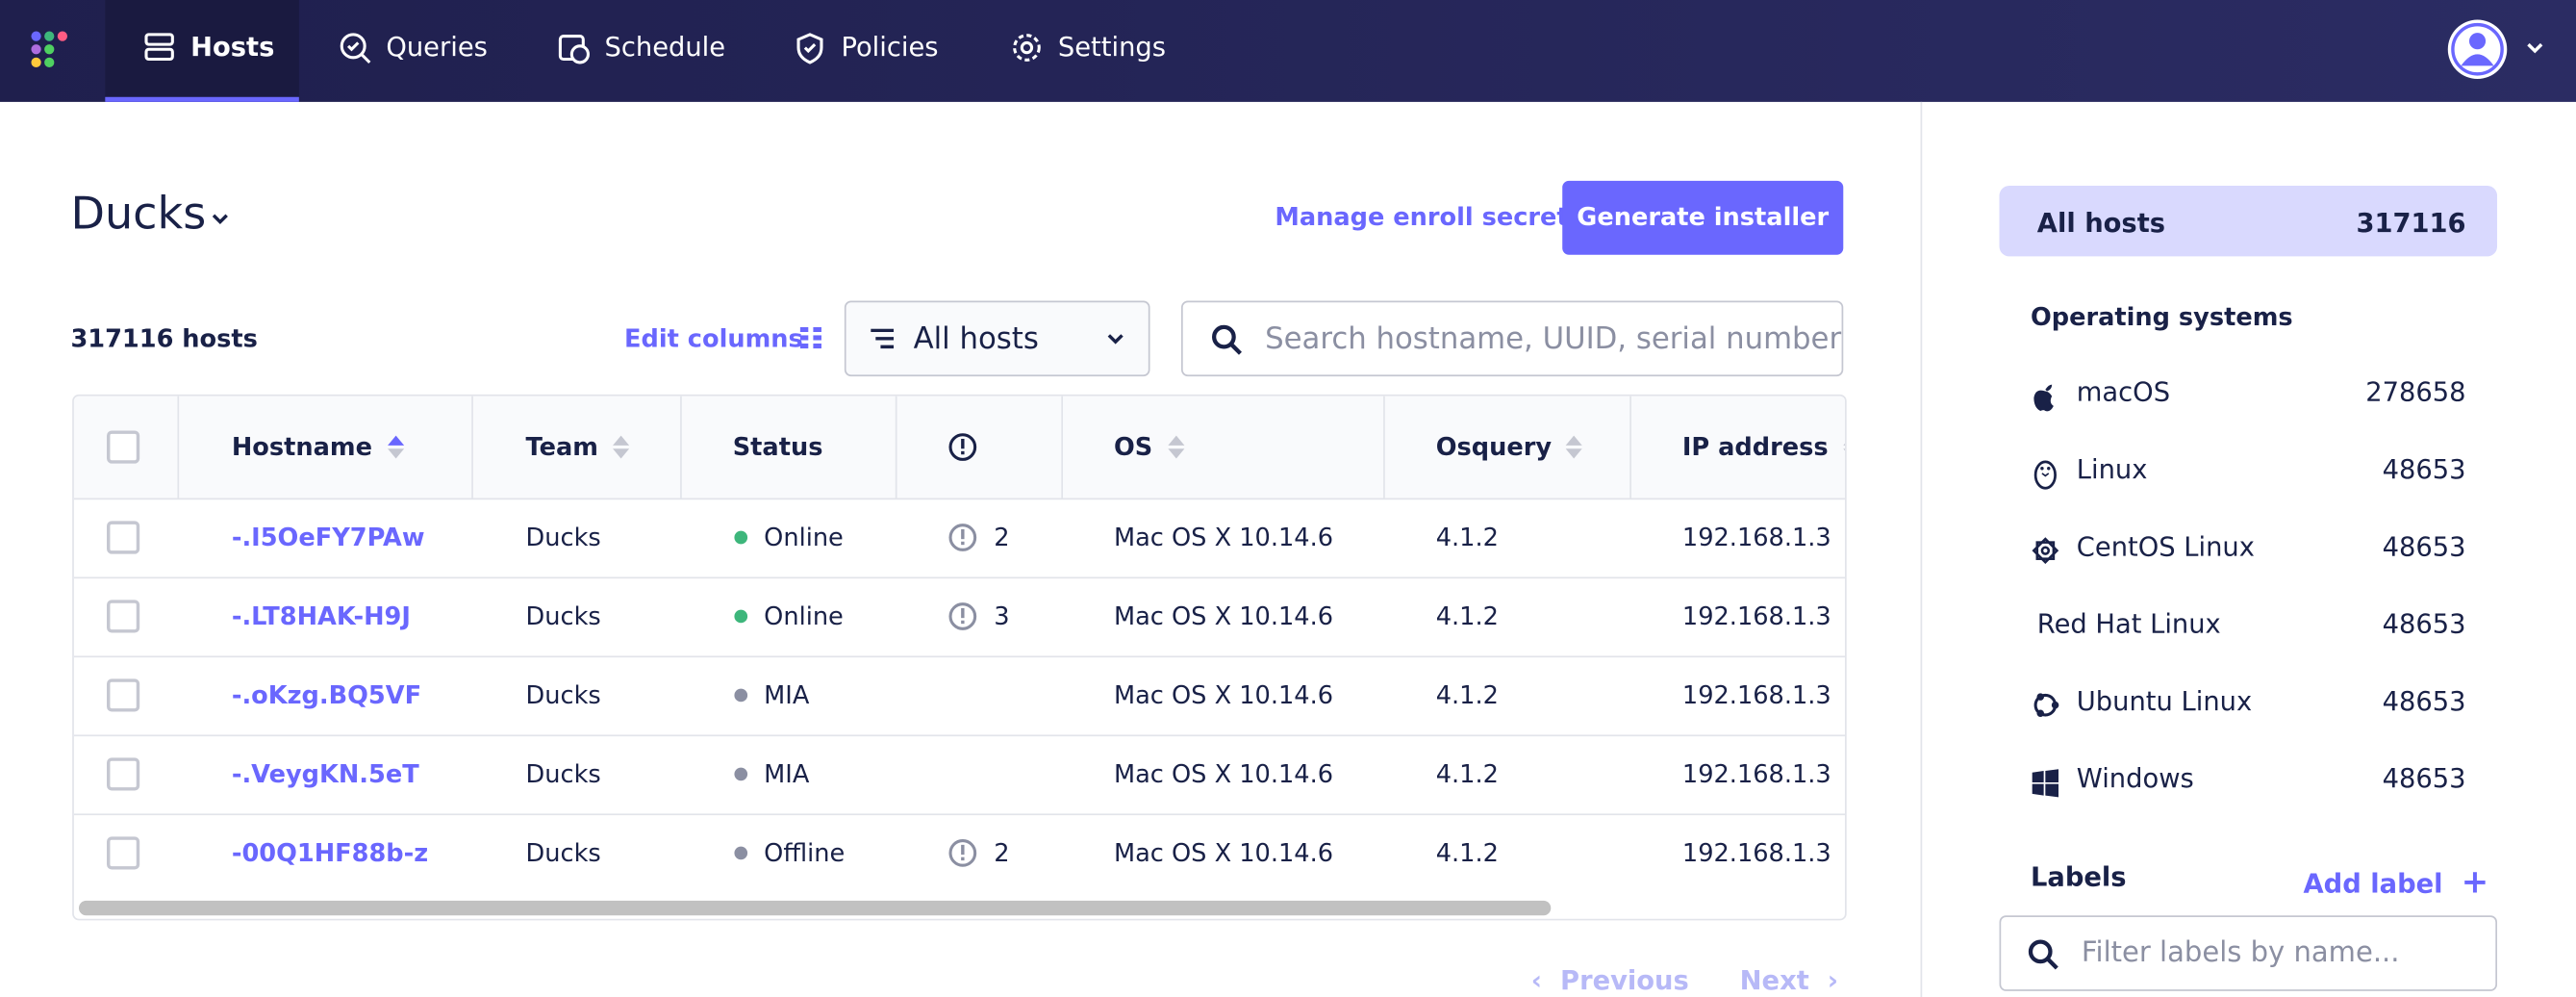  What do you see at coordinates (883, 338) in the screenshot?
I see `filter-icon` at bounding box center [883, 338].